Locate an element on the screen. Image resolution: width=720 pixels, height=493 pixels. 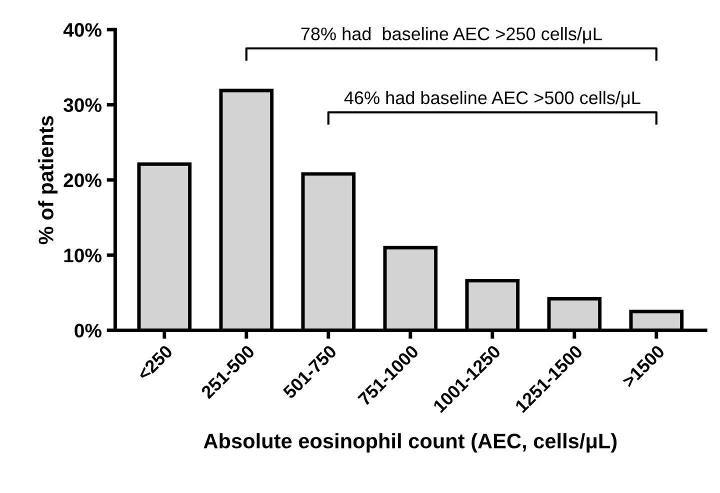
y-tick-label: 10% is located at coordinates (83, 255).